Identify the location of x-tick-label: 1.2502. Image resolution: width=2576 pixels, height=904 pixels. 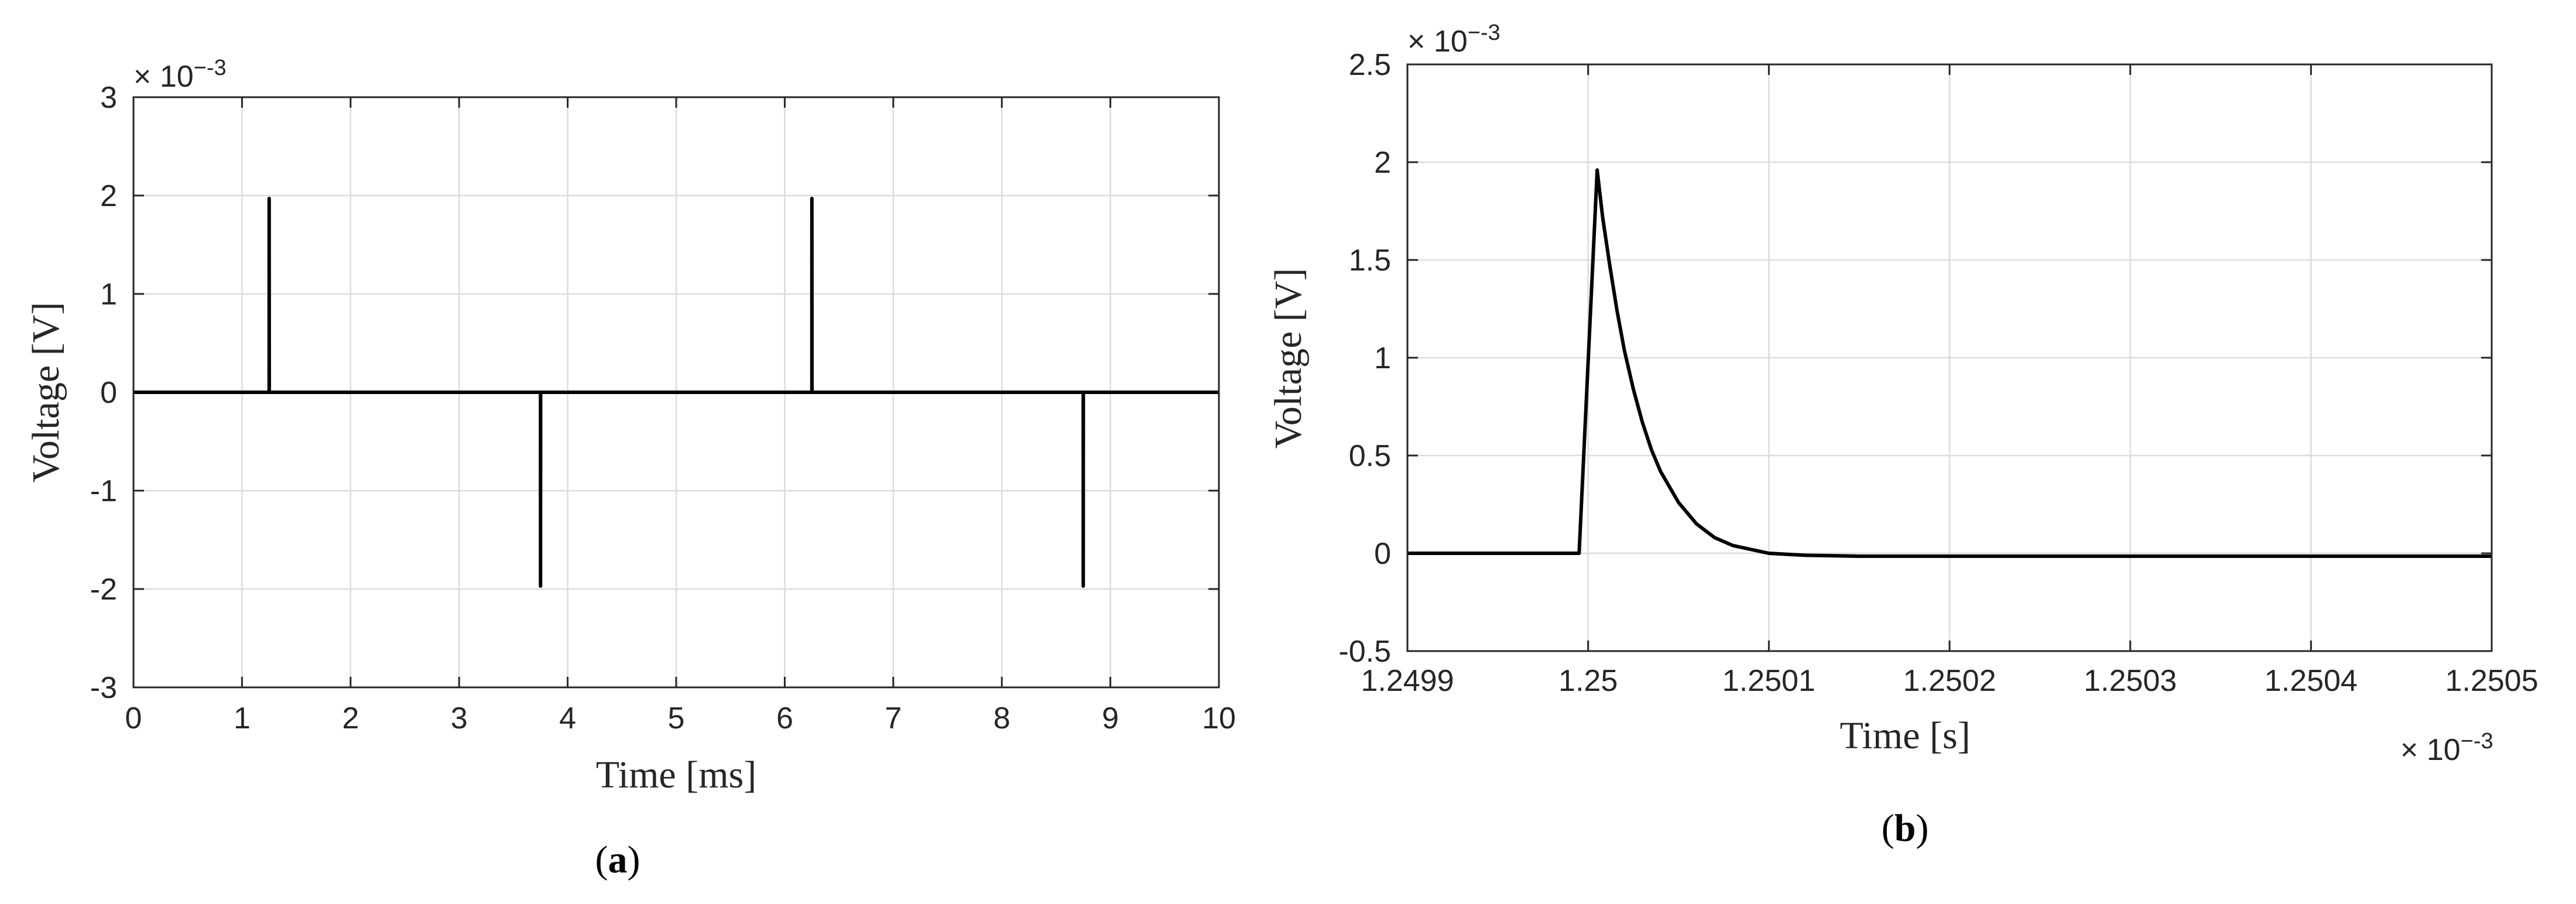
(1949, 681).